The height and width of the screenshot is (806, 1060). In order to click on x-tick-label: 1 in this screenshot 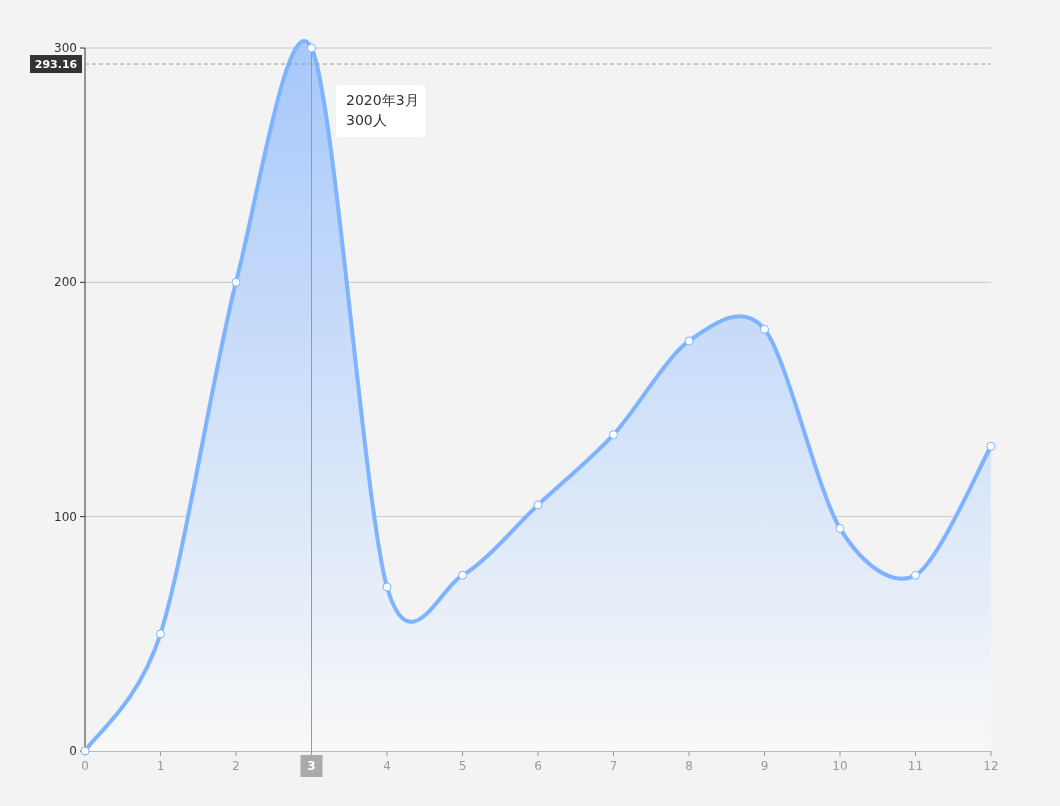, I will do `click(160, 766)`.